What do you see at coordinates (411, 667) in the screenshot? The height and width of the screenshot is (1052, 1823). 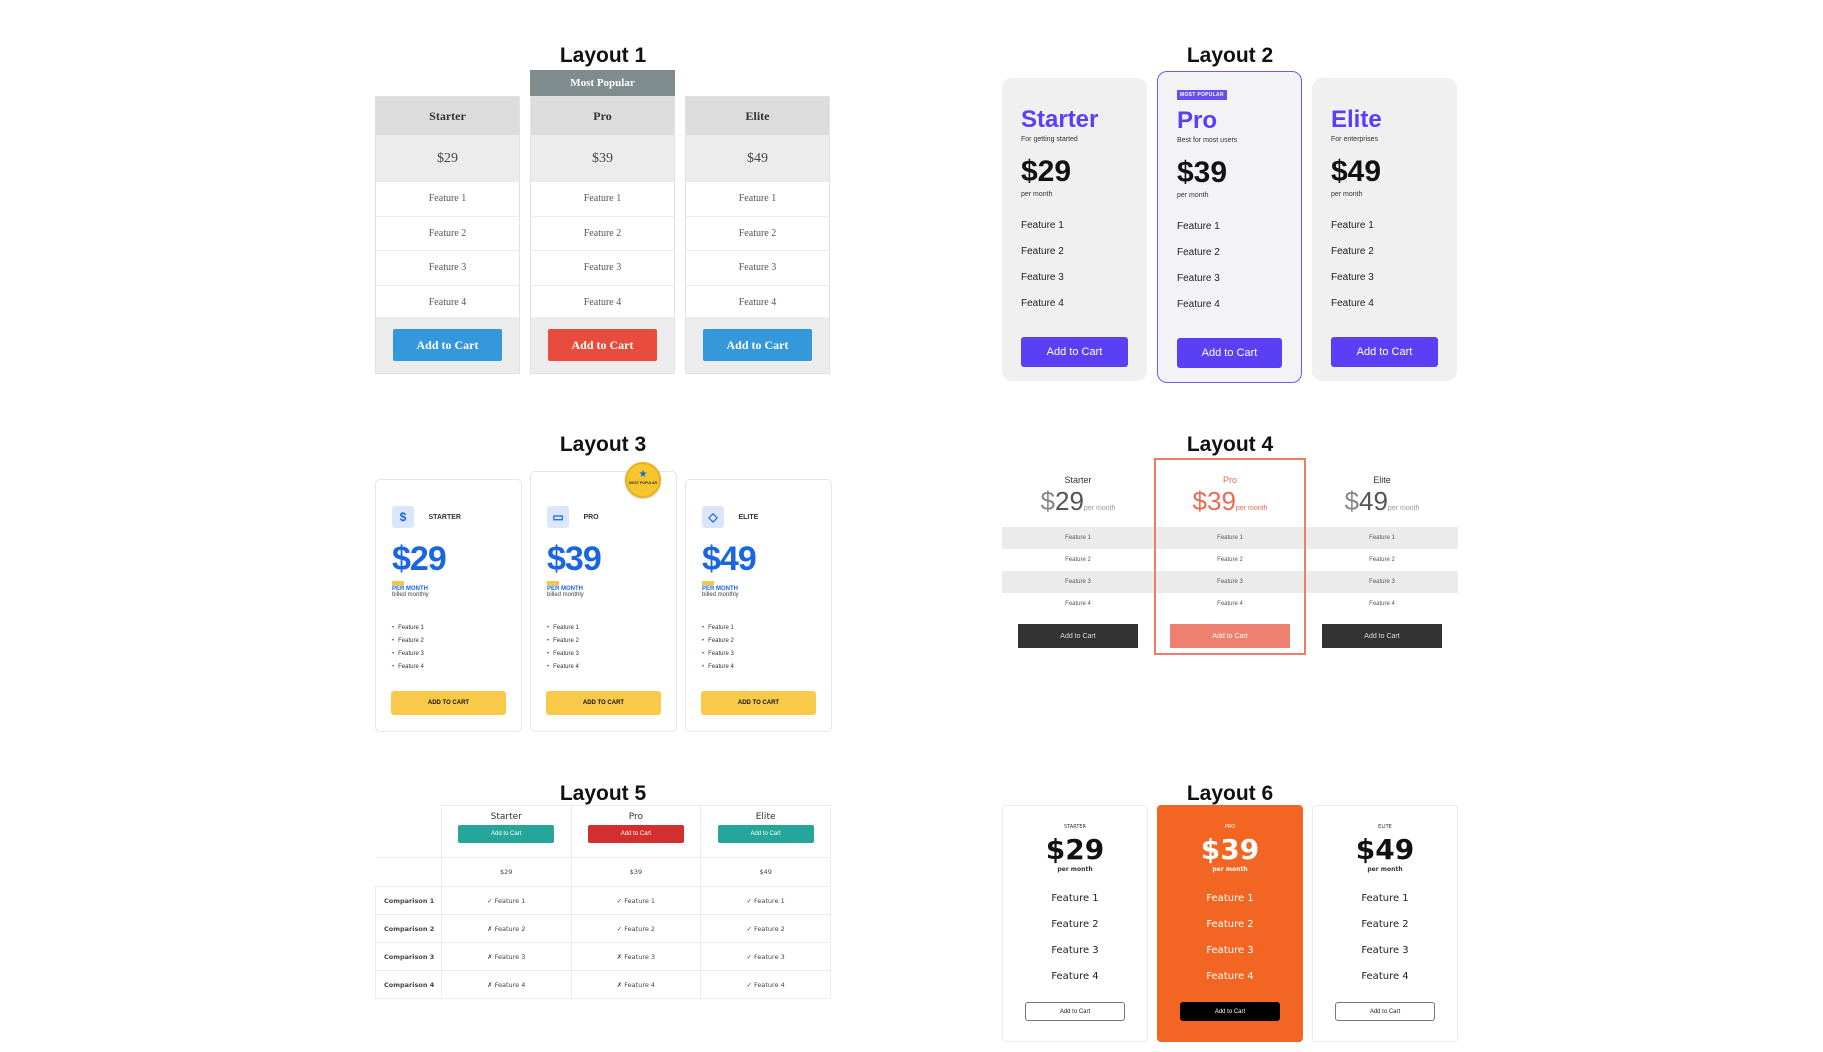 I see `feature-text: Feature 4` at bounding box center [411, 667].